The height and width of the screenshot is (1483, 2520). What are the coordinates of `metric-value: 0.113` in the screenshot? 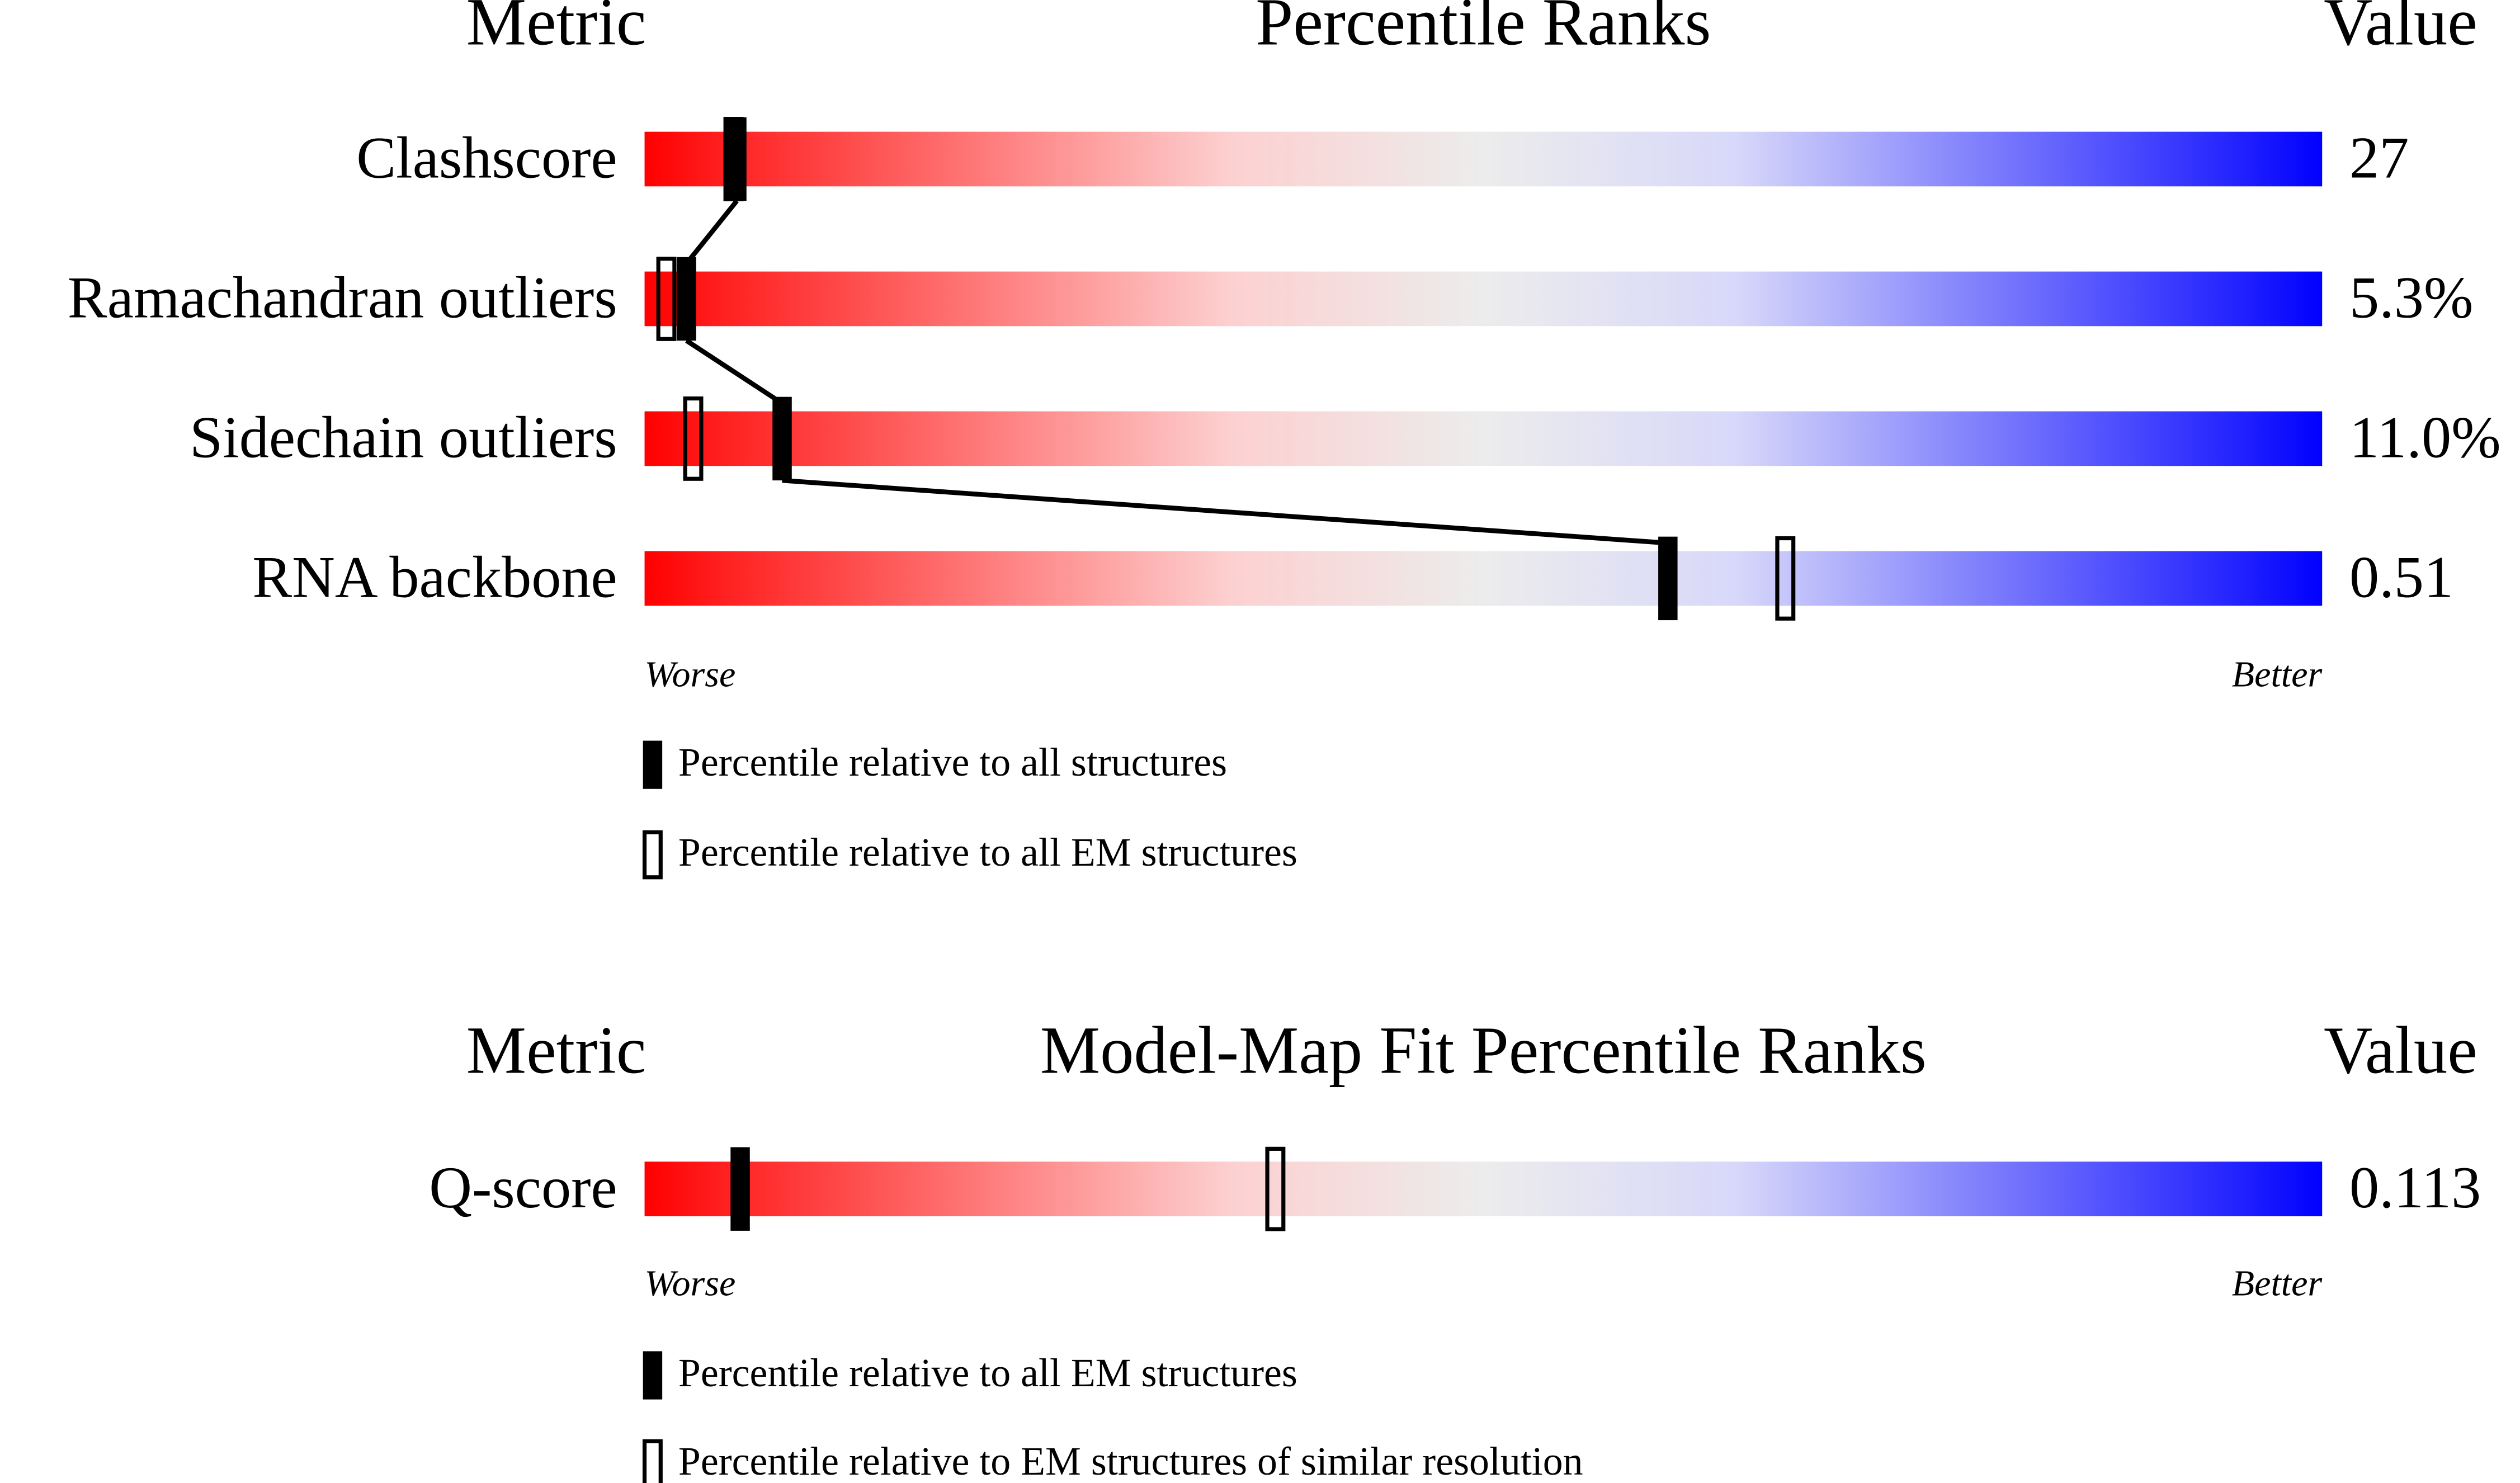 It's located at (2415, 1187).